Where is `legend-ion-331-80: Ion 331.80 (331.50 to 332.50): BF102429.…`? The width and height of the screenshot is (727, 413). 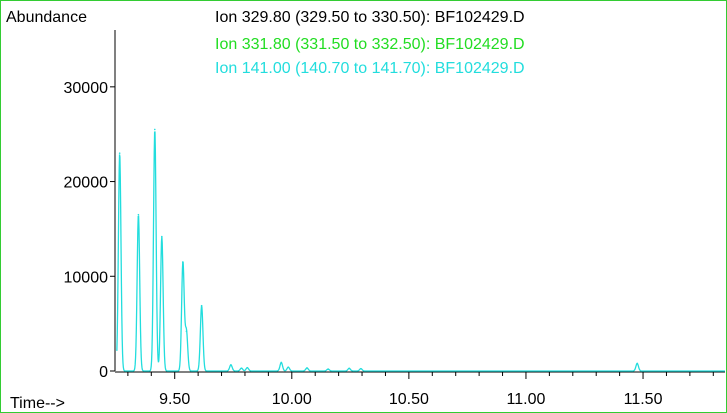 legend-ion-331-80: Ion 331.80 (331.50 to 332.50): BF102429.… is located at coordinates (370, 44).